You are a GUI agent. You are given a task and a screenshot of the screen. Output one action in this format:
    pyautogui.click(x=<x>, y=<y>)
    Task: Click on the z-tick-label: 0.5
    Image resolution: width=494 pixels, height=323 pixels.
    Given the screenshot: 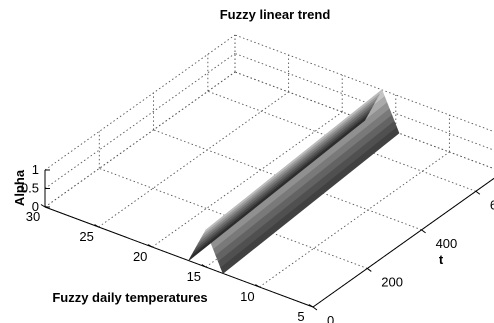 What is the action you would take?
    pyautogui.click(x=30, y=188)
    